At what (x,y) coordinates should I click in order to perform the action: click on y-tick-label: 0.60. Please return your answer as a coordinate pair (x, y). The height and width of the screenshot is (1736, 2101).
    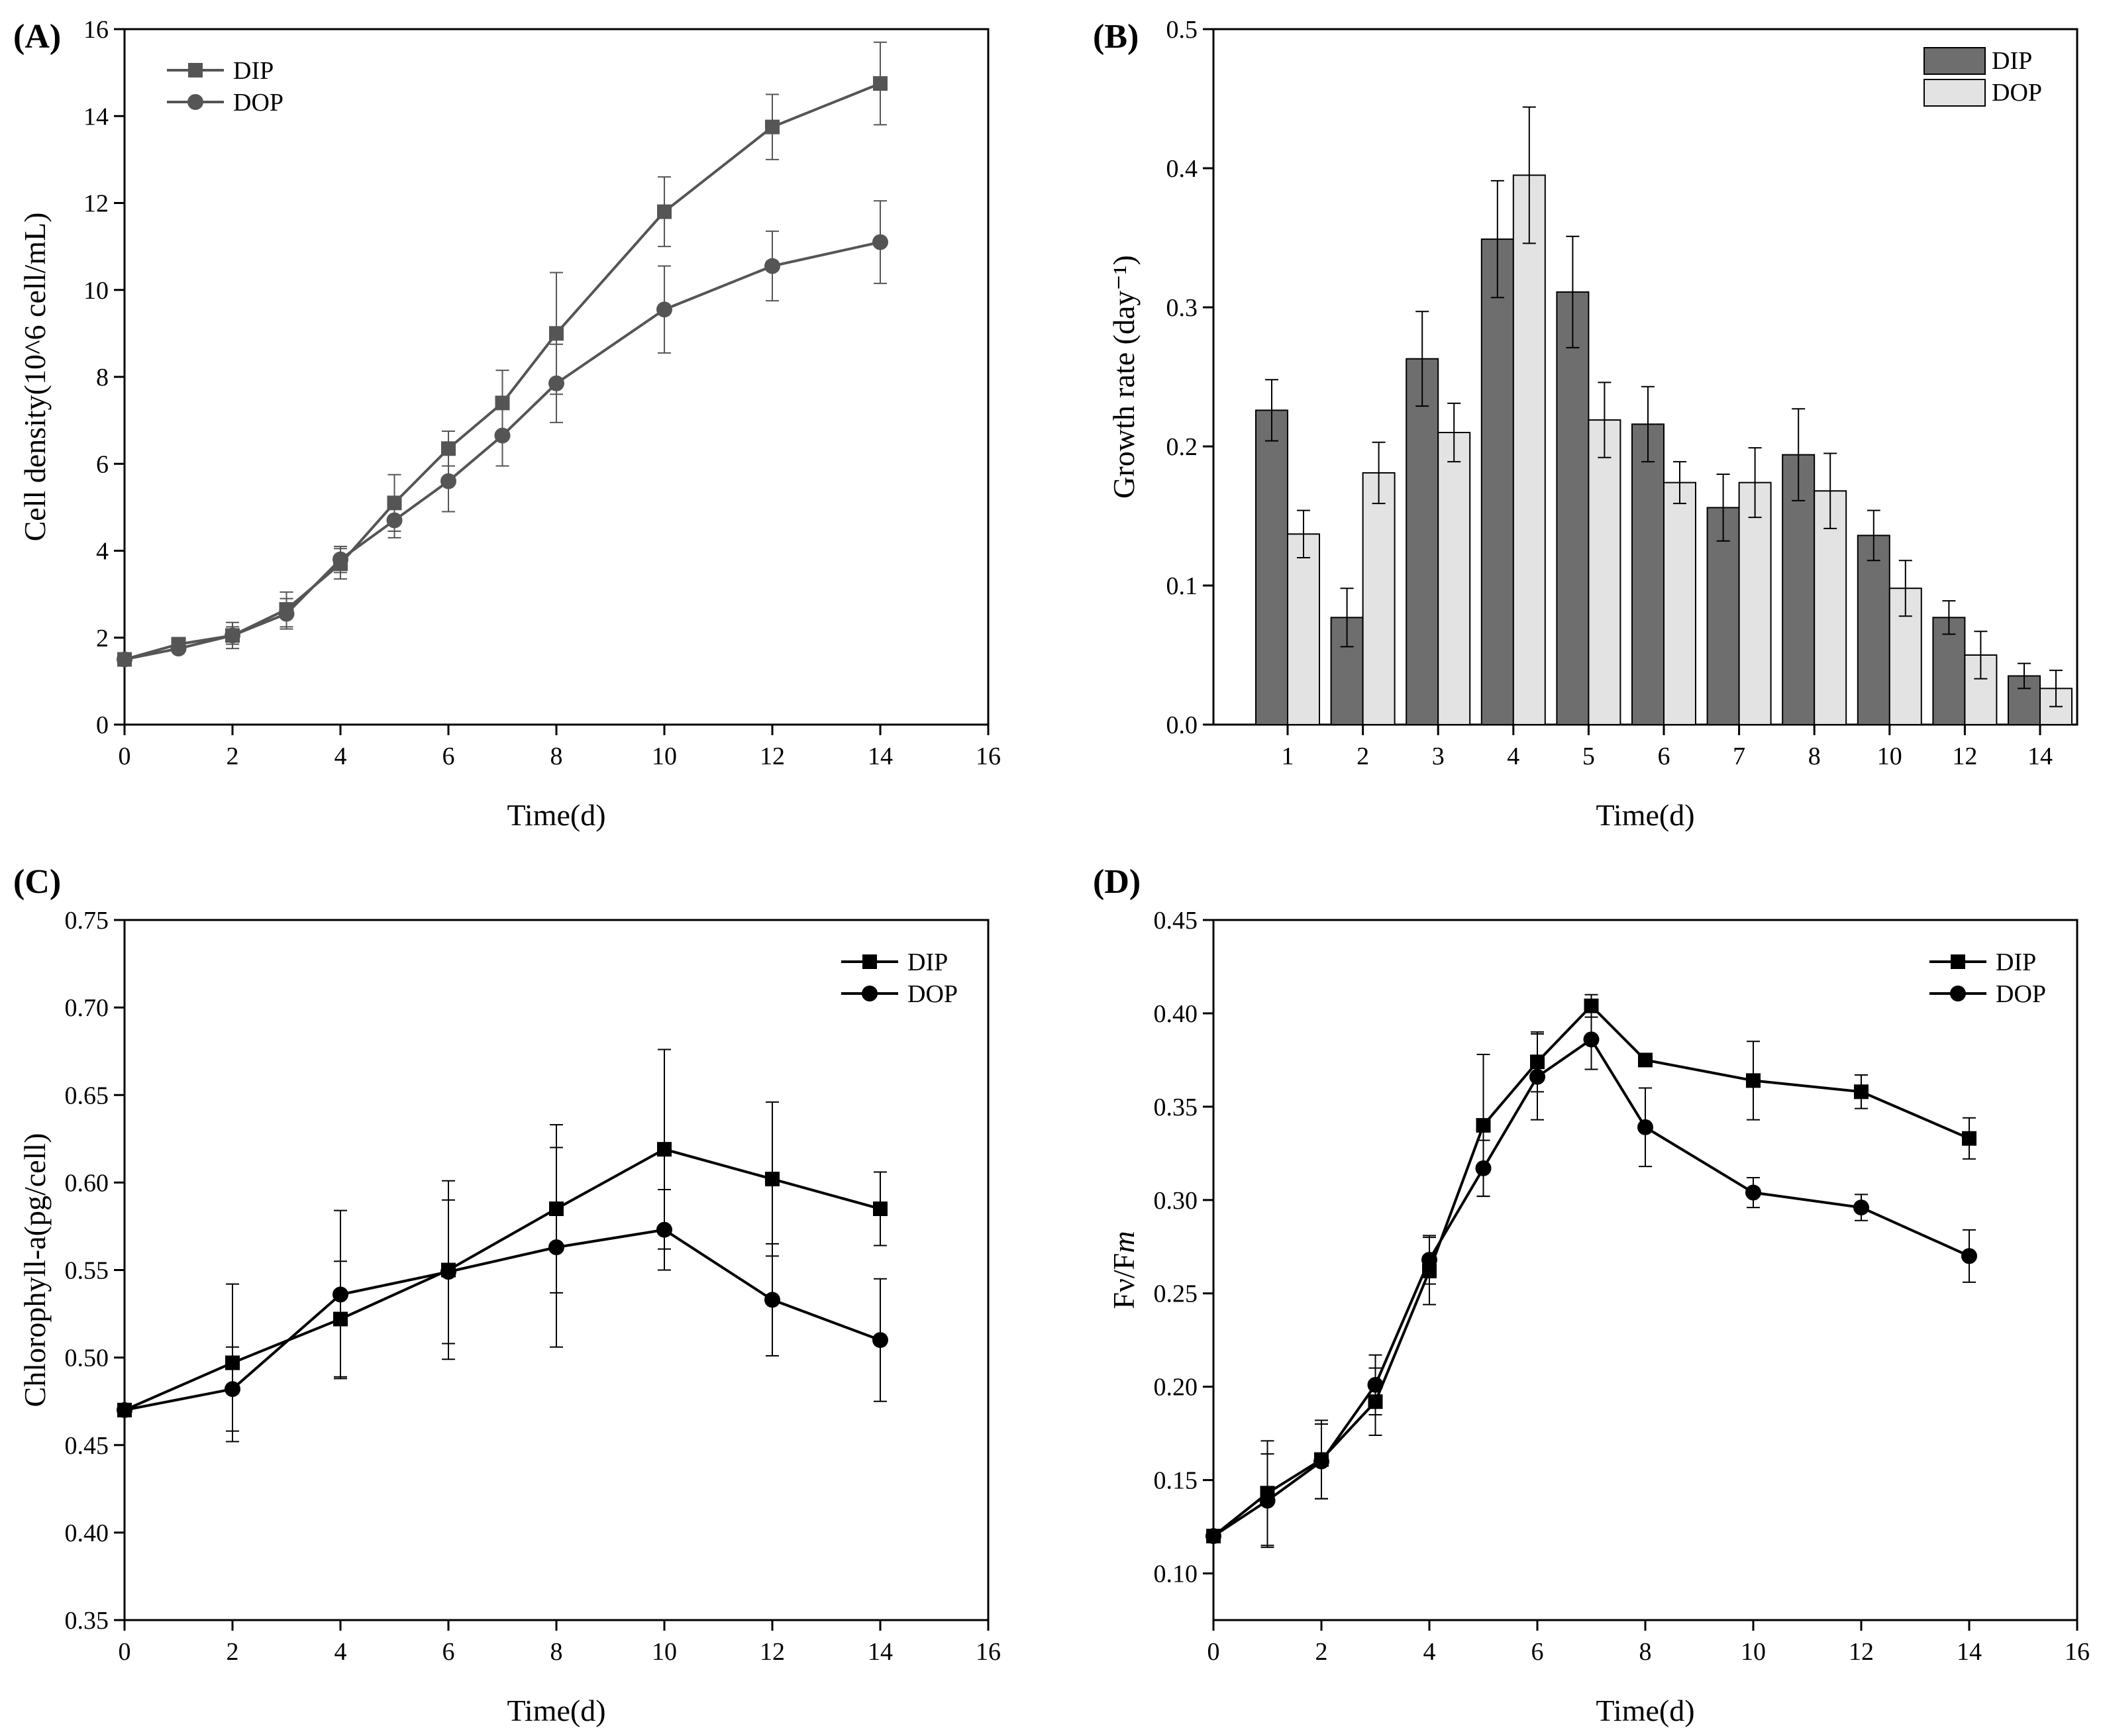
    Looking at the image, I should click on (87, 1183).